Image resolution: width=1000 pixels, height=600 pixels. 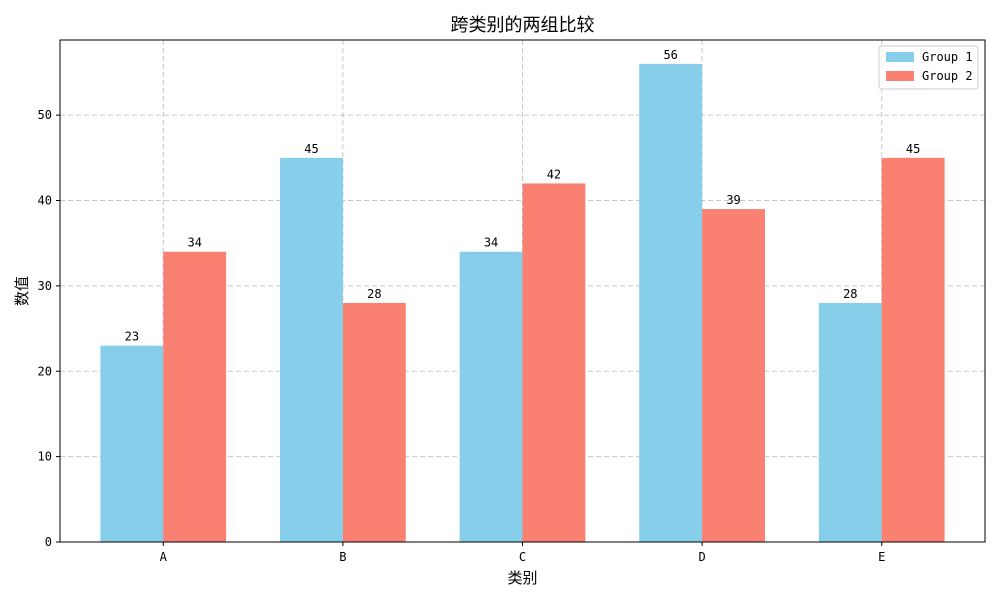 What do you see at coordinates (701, 557) in the screenshot?
I see `x-tick-label: D` at bounding box center [701, 557].